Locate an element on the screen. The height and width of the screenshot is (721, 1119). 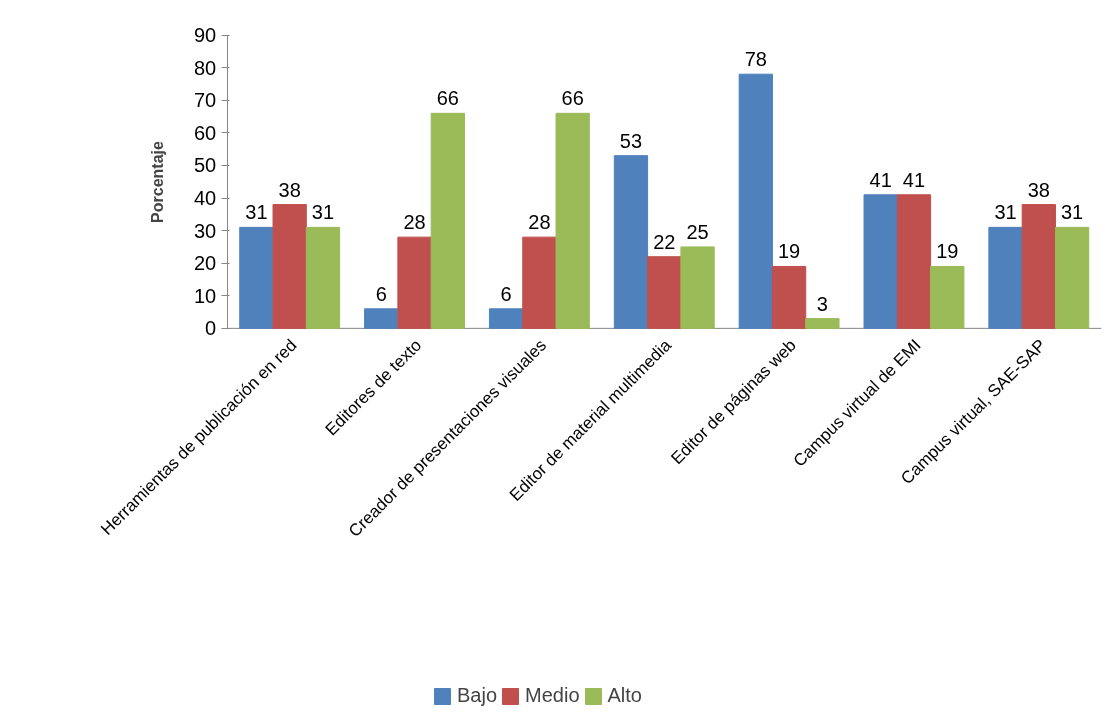
y-tick-label: 40 is located at coordinates (205, 198).